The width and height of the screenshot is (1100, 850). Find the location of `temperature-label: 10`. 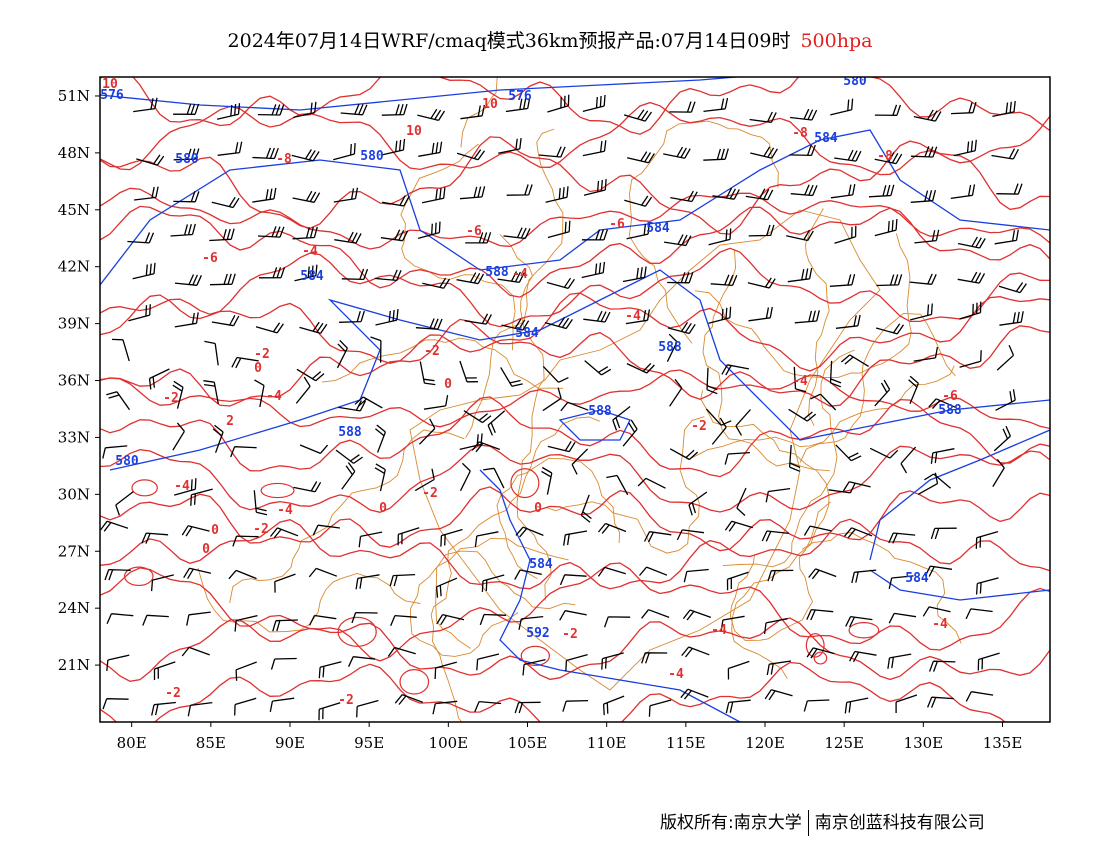

temperature-label: 10 is located at coordinates (490, 104).